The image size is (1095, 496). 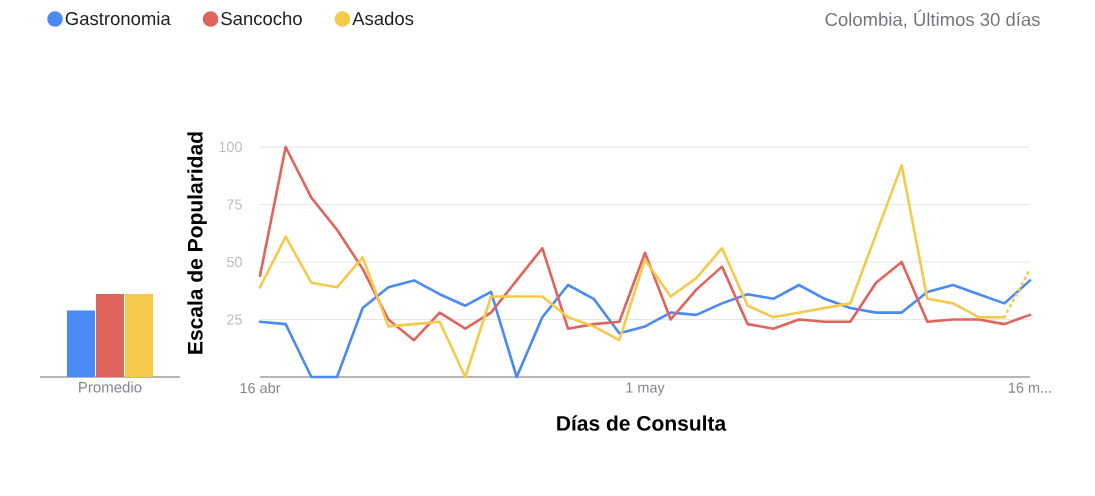 I want to click on legend-label: Asados, so click(x=383, y=18).